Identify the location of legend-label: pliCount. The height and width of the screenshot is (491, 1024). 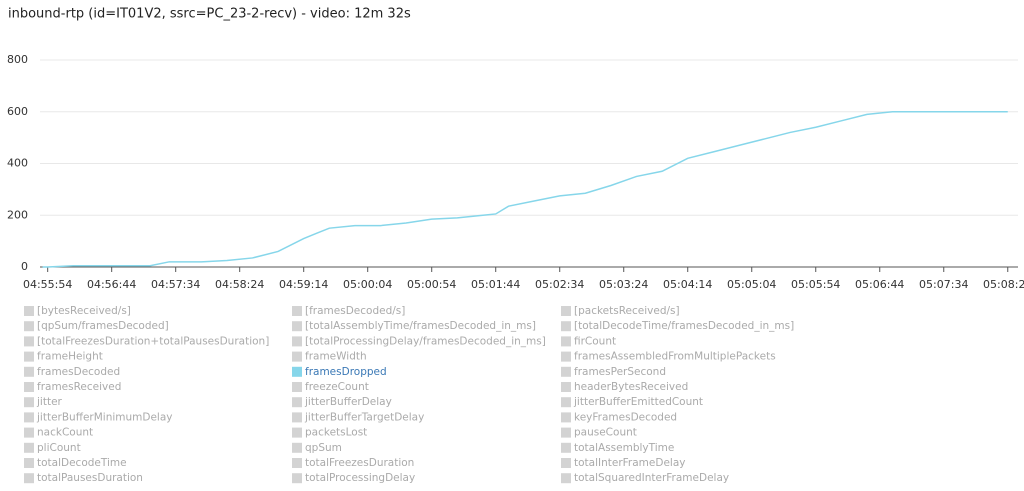
(59, 448).